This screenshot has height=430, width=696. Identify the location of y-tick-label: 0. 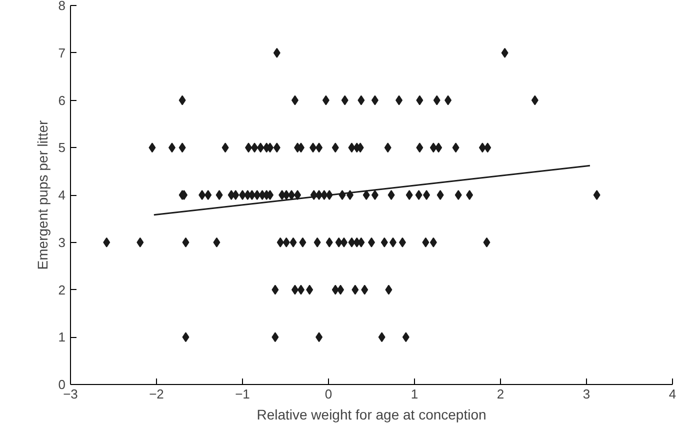
(62, 384).